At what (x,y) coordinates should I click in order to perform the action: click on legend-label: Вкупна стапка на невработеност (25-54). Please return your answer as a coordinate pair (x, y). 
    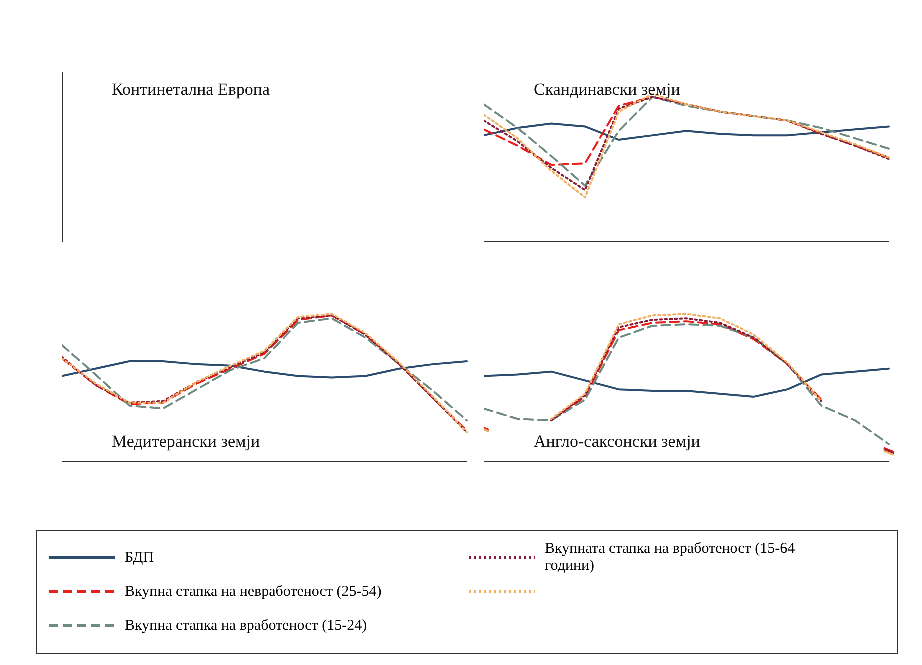
    Looking at the image, I should click on (253, 592).